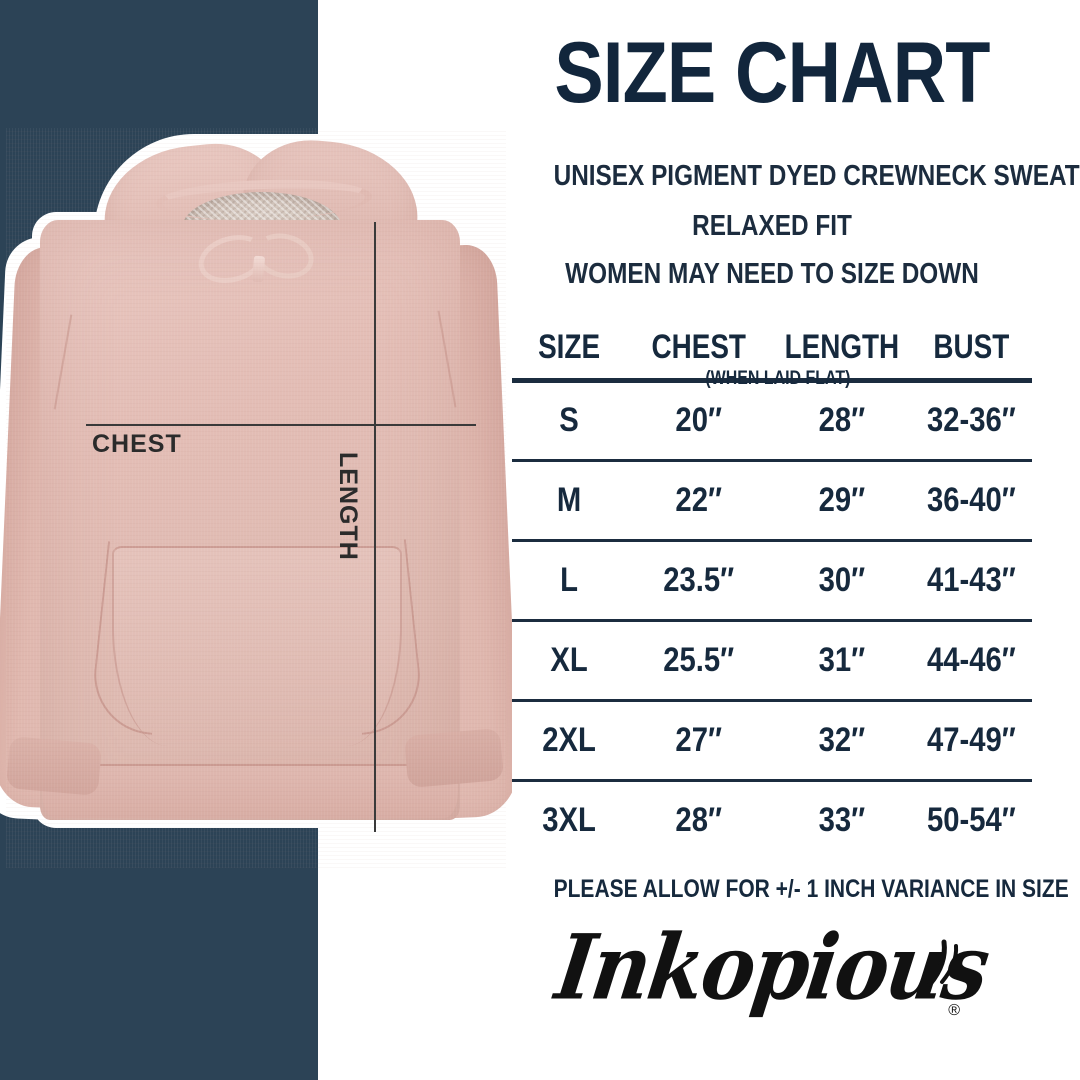 This screenshot has height=1080, width=1080. I want to click on kangaroo-pocket, so click(257, 646).